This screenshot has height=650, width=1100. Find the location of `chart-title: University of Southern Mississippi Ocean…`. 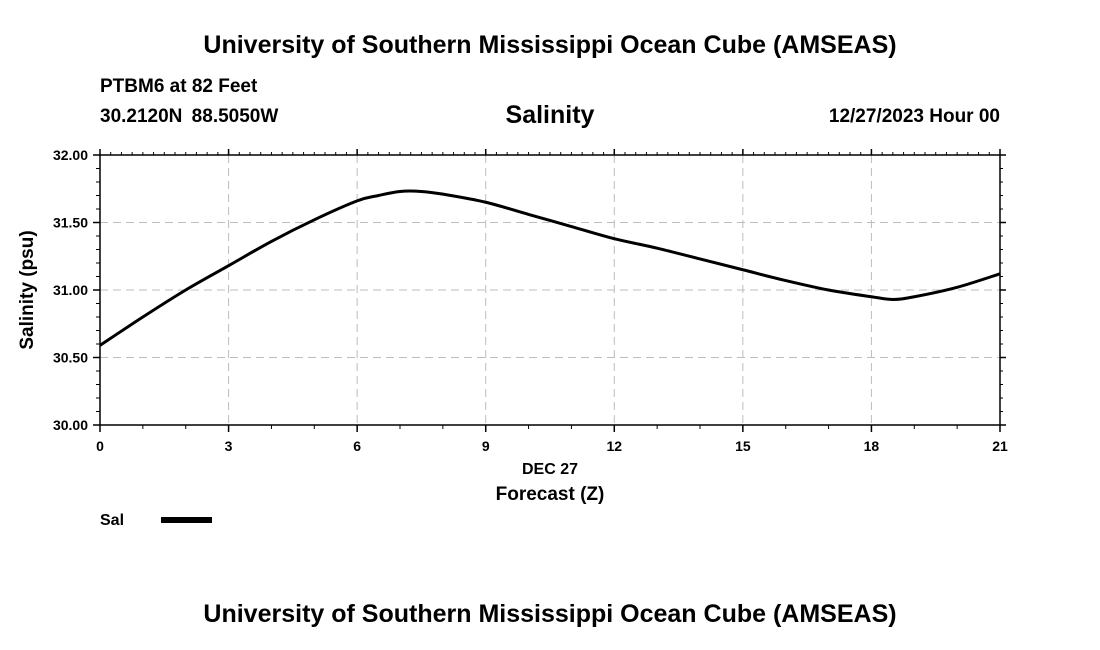

chart-title: University of Southern Mississippi Ocean… is located at coordinates (550, 45).